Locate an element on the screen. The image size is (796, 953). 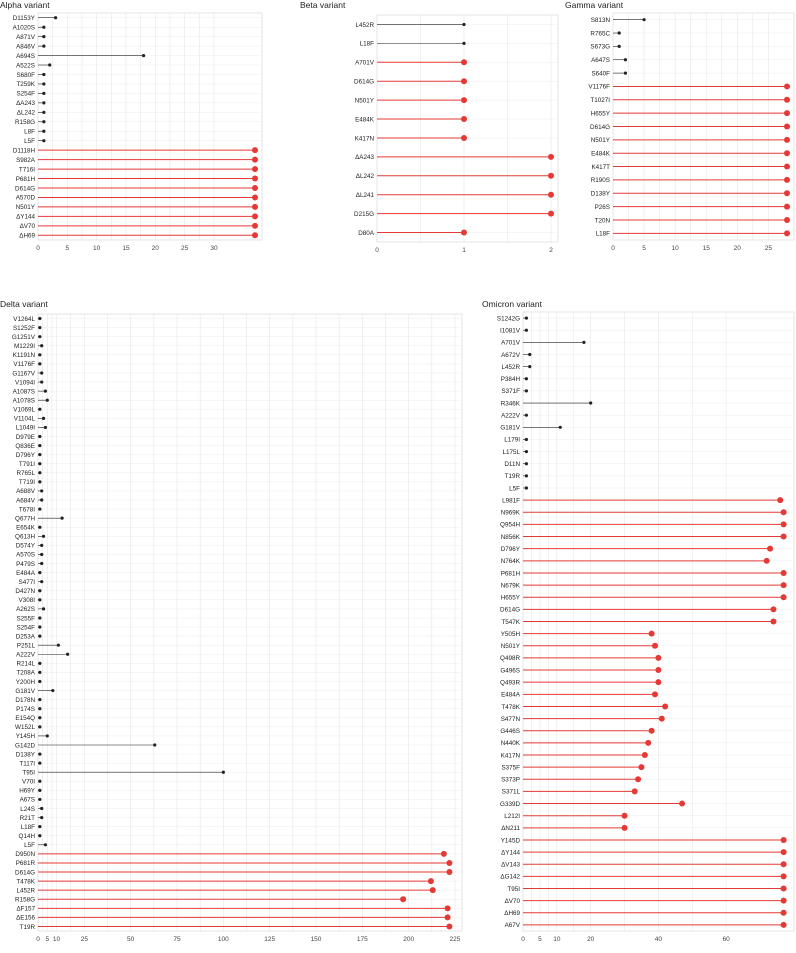
y-tick-label: L212I is located at coordinates (512, 816).